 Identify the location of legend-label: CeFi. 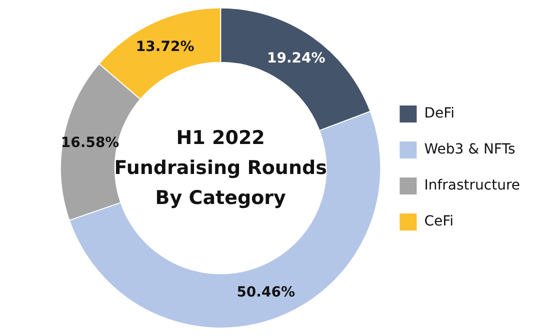
(439, 222).